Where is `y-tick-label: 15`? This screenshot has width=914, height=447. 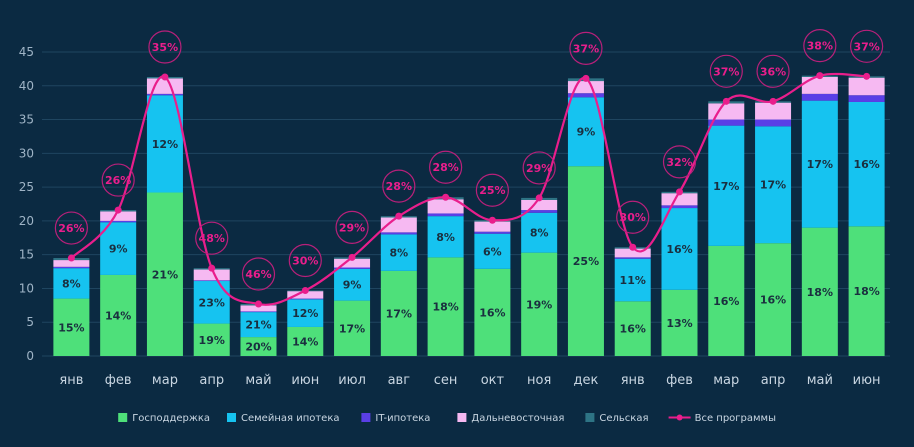
y-tick-label: 15 is located at coordinates (26, 255).